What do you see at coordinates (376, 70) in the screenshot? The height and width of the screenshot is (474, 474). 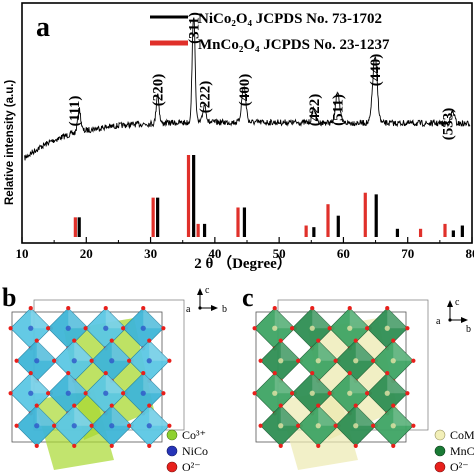 I see `hkl-label: (440)` at bounding box center [376, 70].